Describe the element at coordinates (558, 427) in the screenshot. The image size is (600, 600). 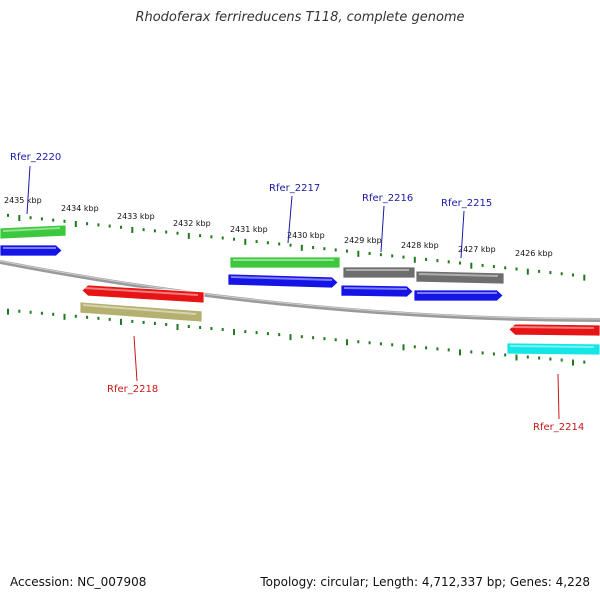
I see `gene-label: Rfer_2214` at that location.